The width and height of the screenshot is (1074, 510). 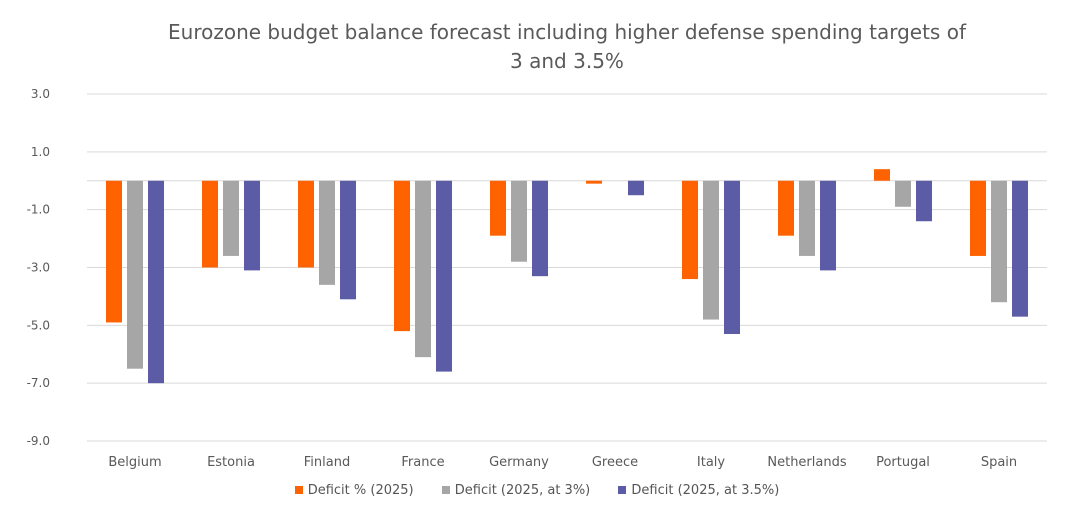 I want to click on y-tick-label: -5.0, so click(x=38, y=325).